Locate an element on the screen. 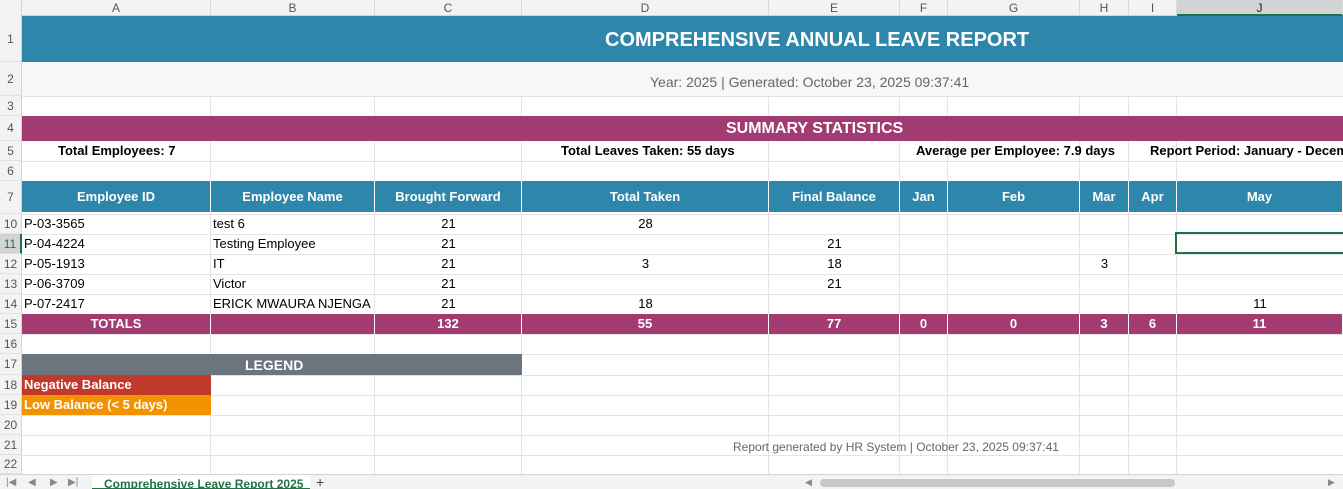 This screenshot has height=489, width=1343. totals-name-blank is located at coordinates (293, 324).